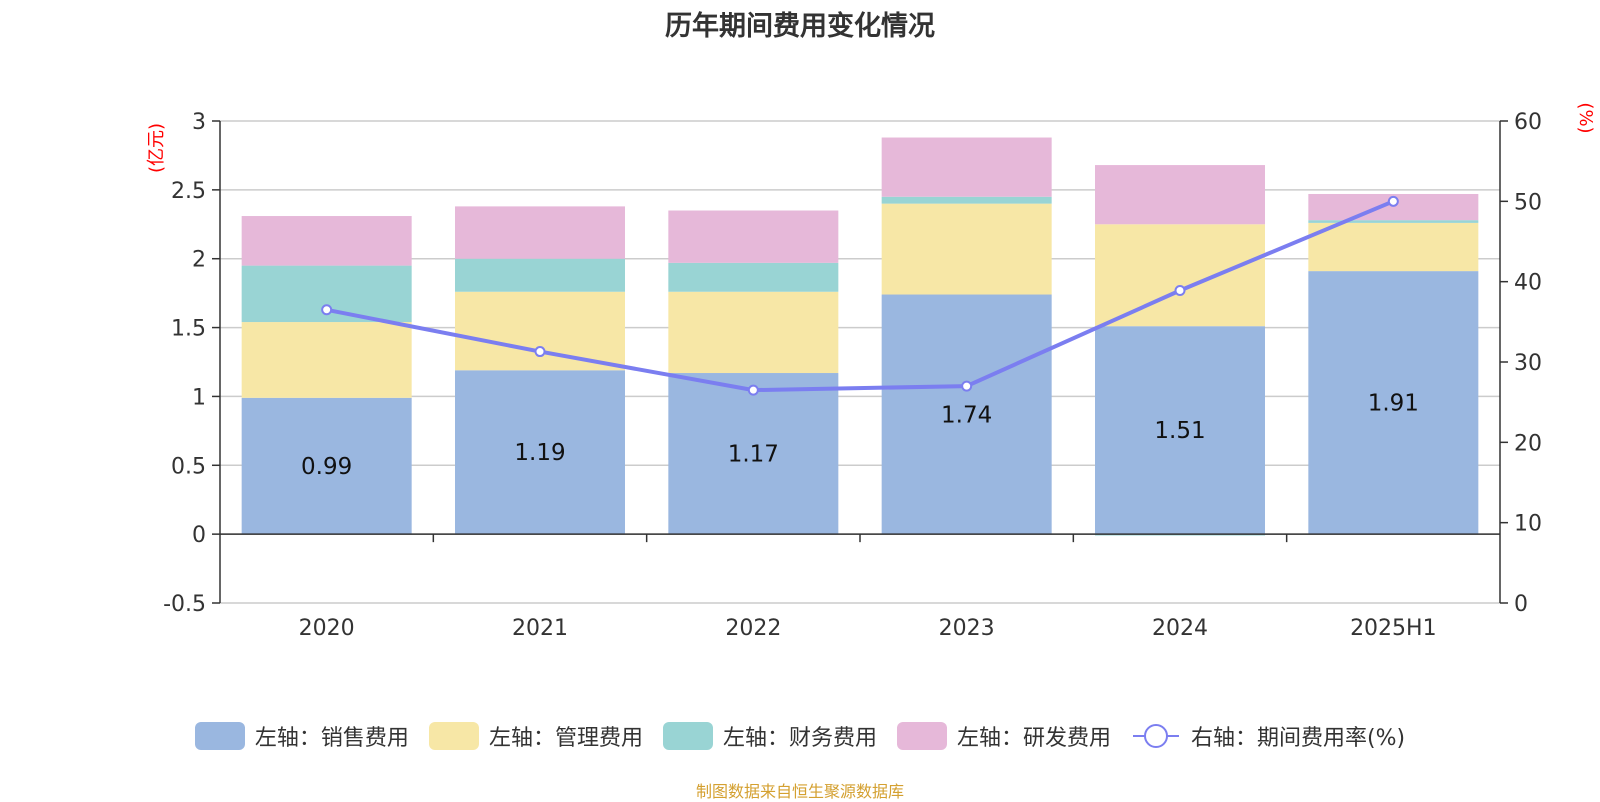 This screenshot has width=1600, height=802. I want to click on bar-2-2021, so click(540, 275).